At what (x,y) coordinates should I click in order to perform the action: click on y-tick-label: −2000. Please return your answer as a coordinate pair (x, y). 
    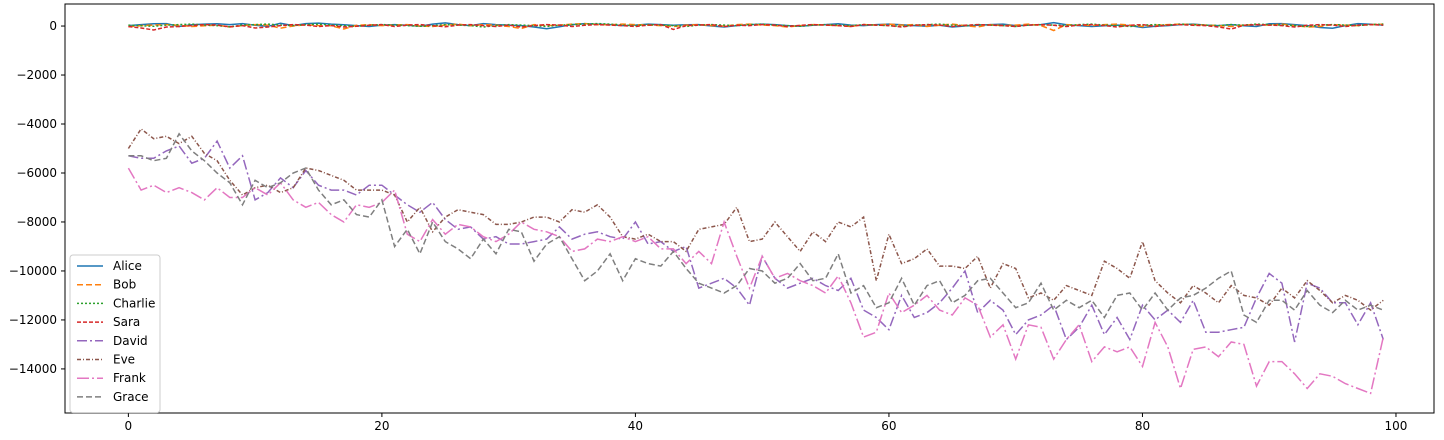
    Looking at the image, I should click on (36, 75).